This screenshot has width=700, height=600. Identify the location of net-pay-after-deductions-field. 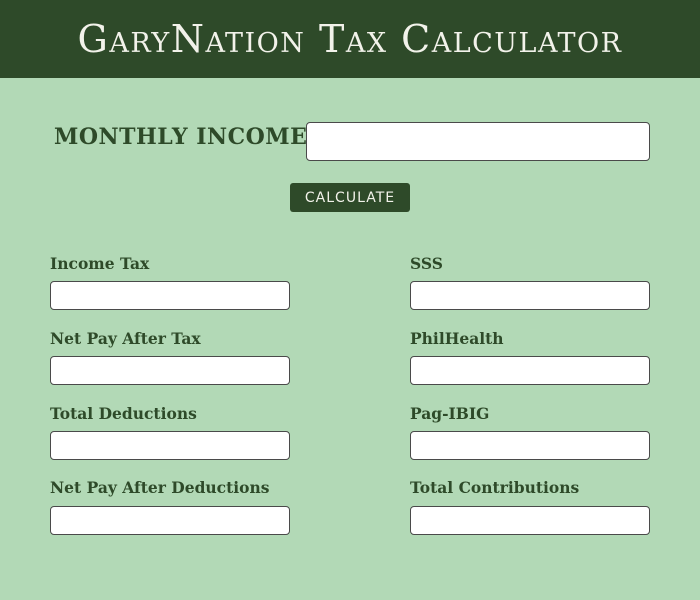
(170, 520).